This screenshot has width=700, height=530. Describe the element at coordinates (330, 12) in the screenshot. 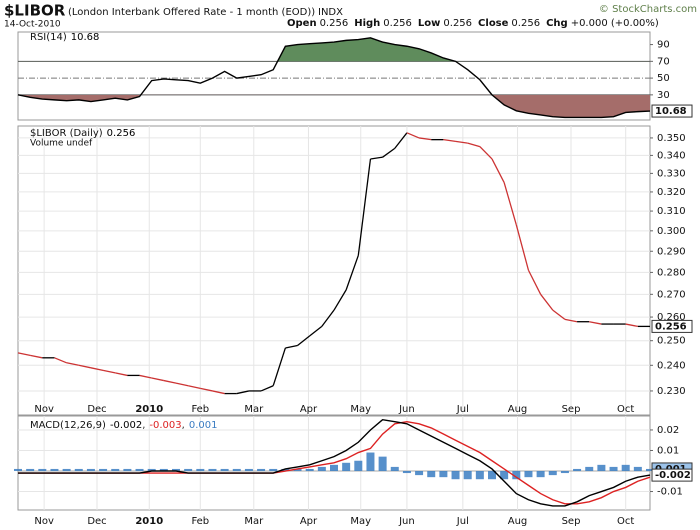

I see `exchange: INDX` at that location.